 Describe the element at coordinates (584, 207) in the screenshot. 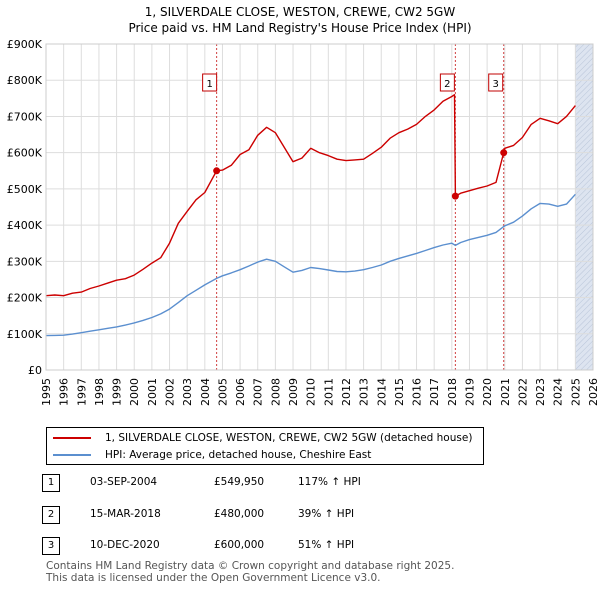

I see `forecast-shade` at that location.